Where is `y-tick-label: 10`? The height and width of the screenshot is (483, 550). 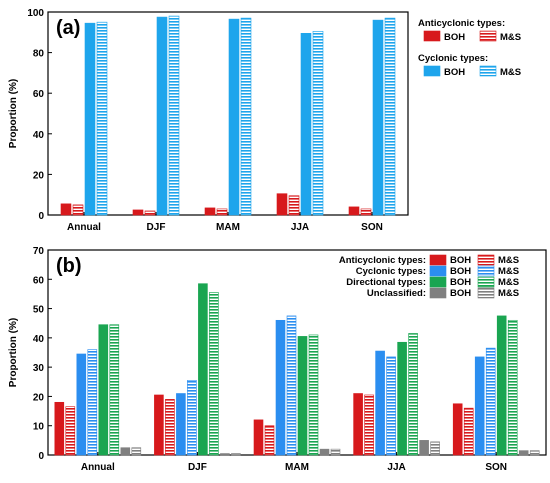 y-tick-label: 10 is located at coordinates (39, 427).